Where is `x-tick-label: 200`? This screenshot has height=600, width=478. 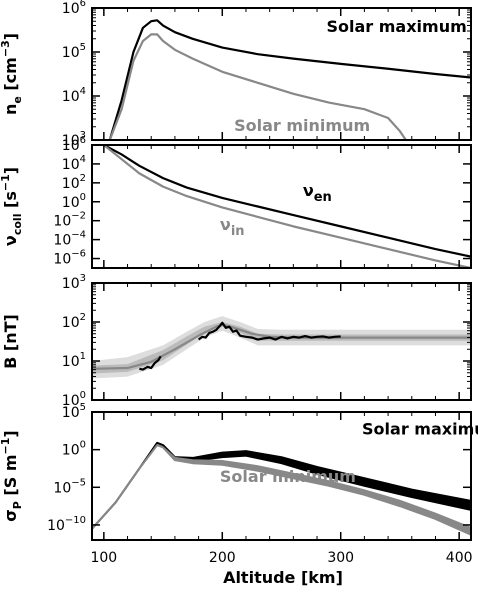
x-tick-label: 200 is located at coordinates (222, 558).